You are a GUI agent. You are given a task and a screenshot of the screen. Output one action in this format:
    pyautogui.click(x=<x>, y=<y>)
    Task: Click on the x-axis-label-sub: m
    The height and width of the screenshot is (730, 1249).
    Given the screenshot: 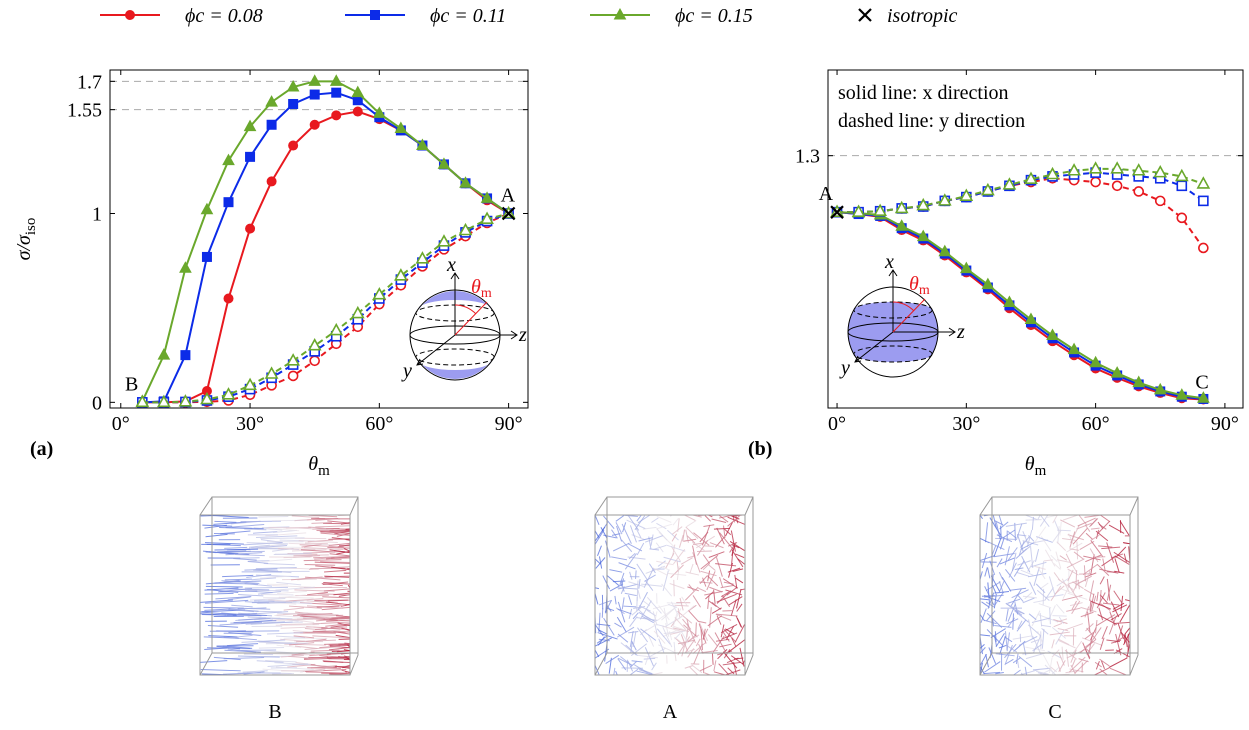 What is the action you would take?
    pyautogui.click(x=324, y=471)
    